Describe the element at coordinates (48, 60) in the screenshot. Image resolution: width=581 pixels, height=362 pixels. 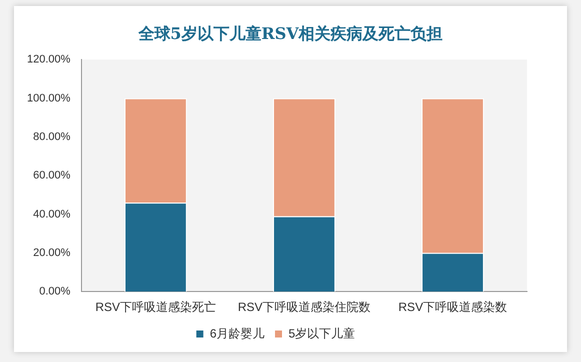
I see `y-tick-label: 120.00%` at that location.